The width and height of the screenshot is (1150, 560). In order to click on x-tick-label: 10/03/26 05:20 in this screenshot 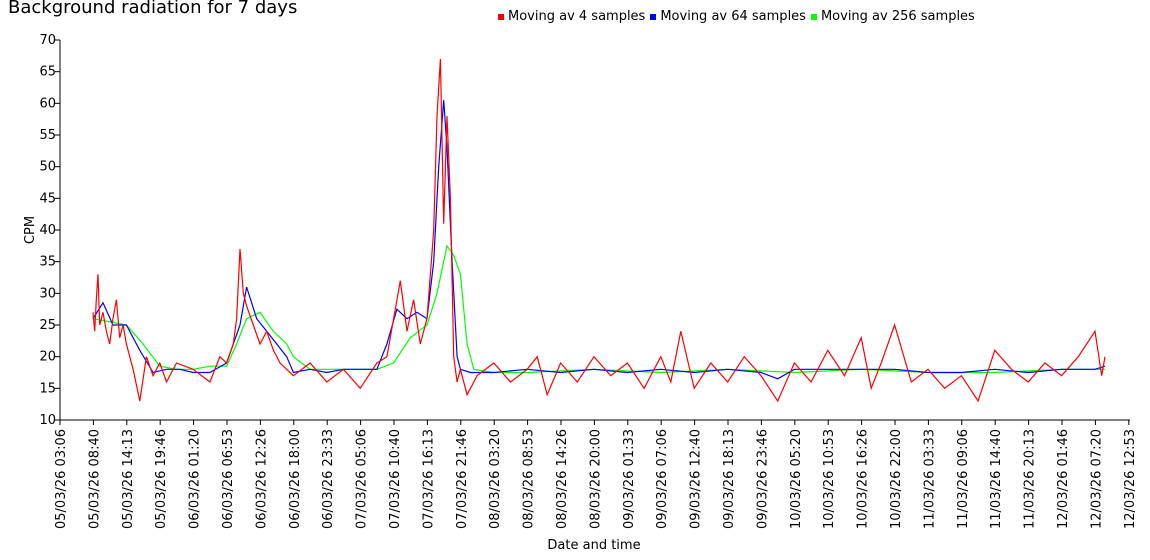, I will do `click(796, 479)`.